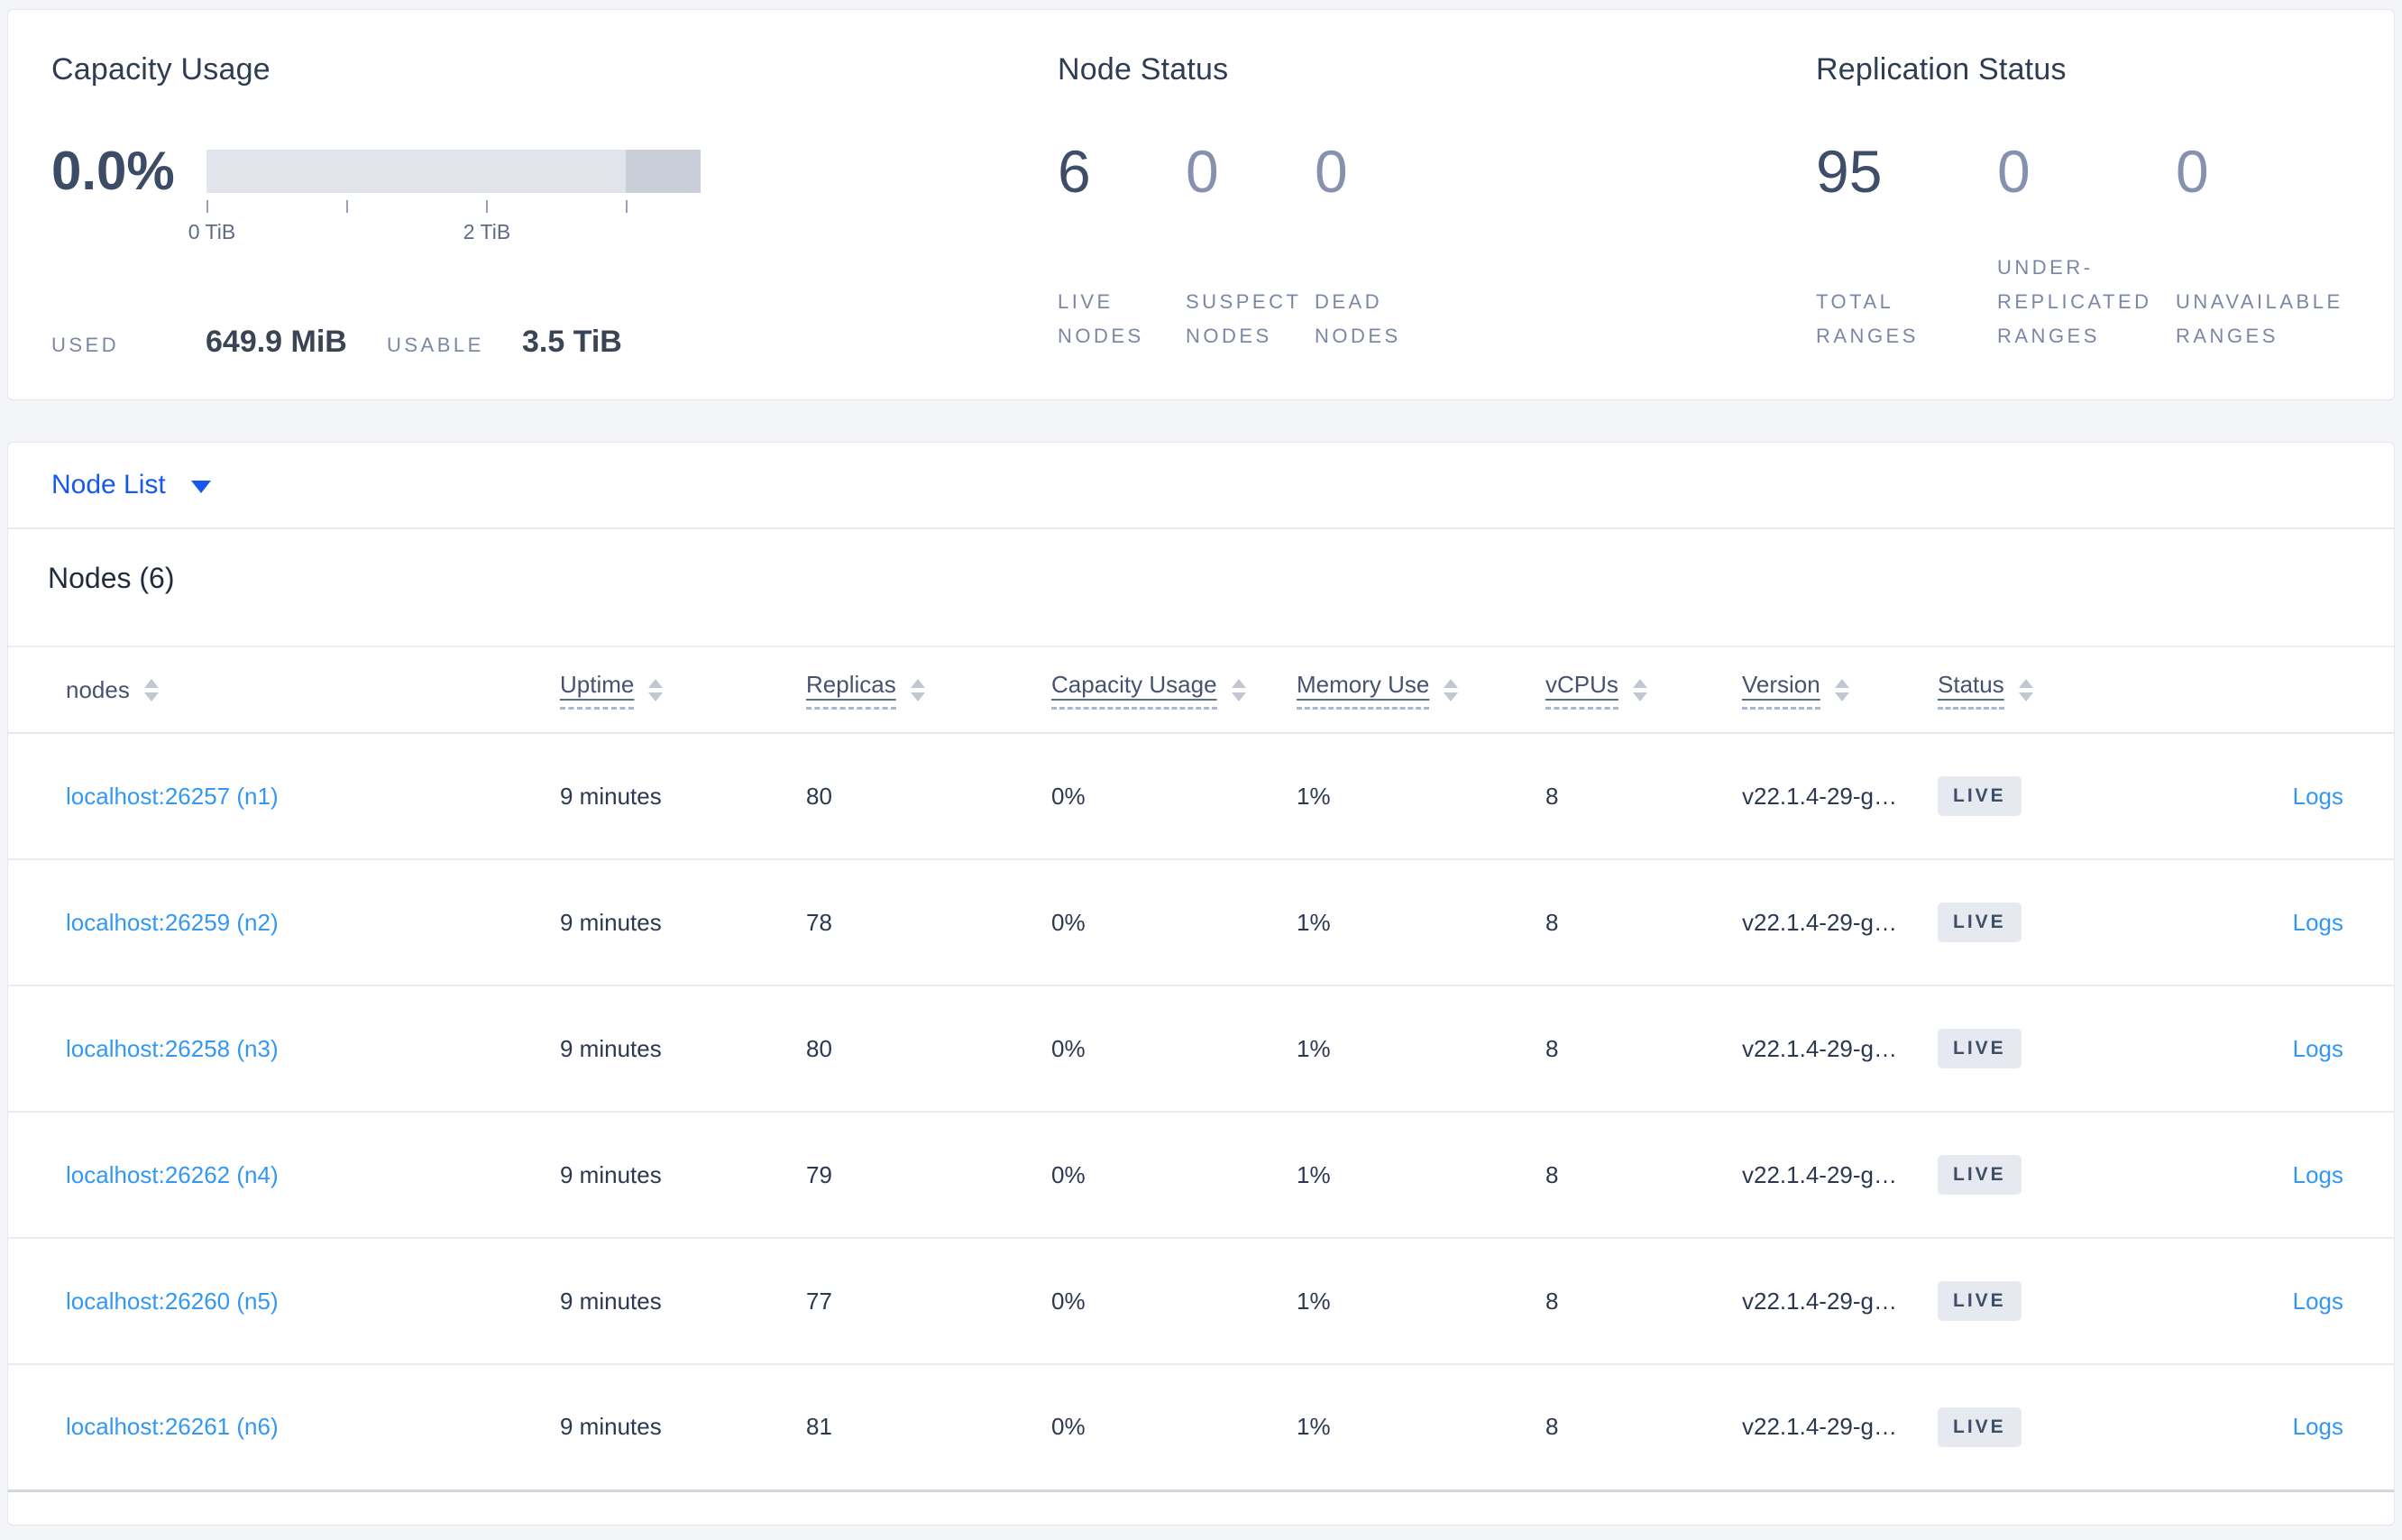 Image resolution: width=2402 pixels, height=1540 pixels. I want to click on capacity-bar, so click(453, 171).